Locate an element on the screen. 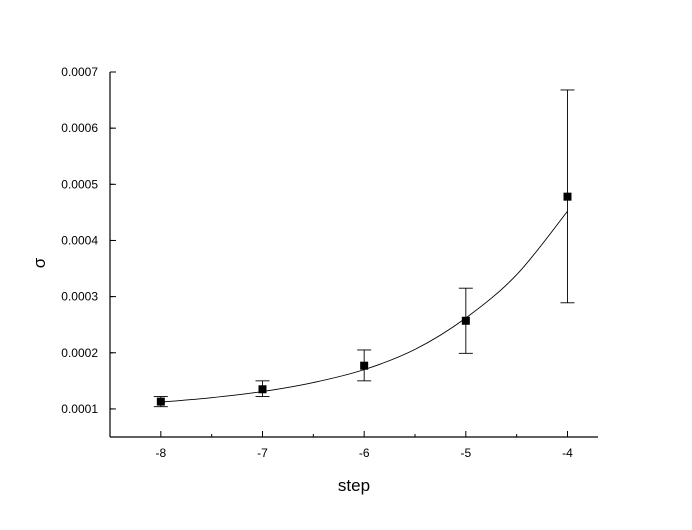 This screenshot has height=530, width=692. x-tick-label: -7 is located at coordinates (262, 453).